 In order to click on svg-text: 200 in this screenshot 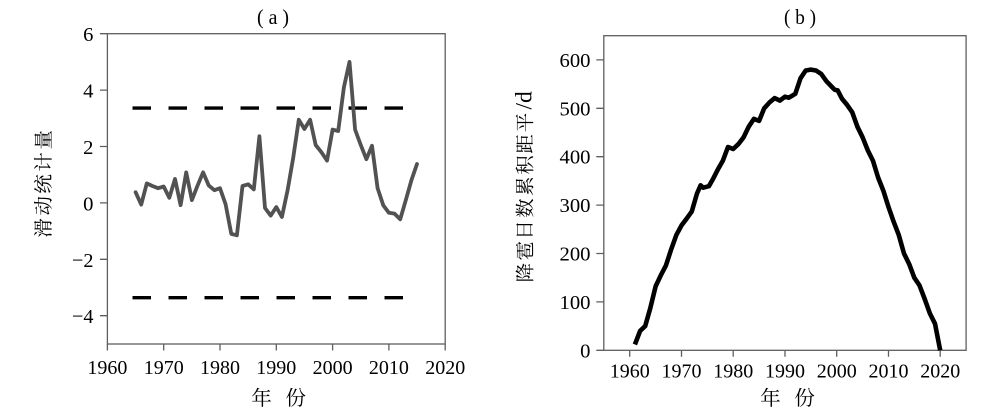, I will do `click(575, 254)`.